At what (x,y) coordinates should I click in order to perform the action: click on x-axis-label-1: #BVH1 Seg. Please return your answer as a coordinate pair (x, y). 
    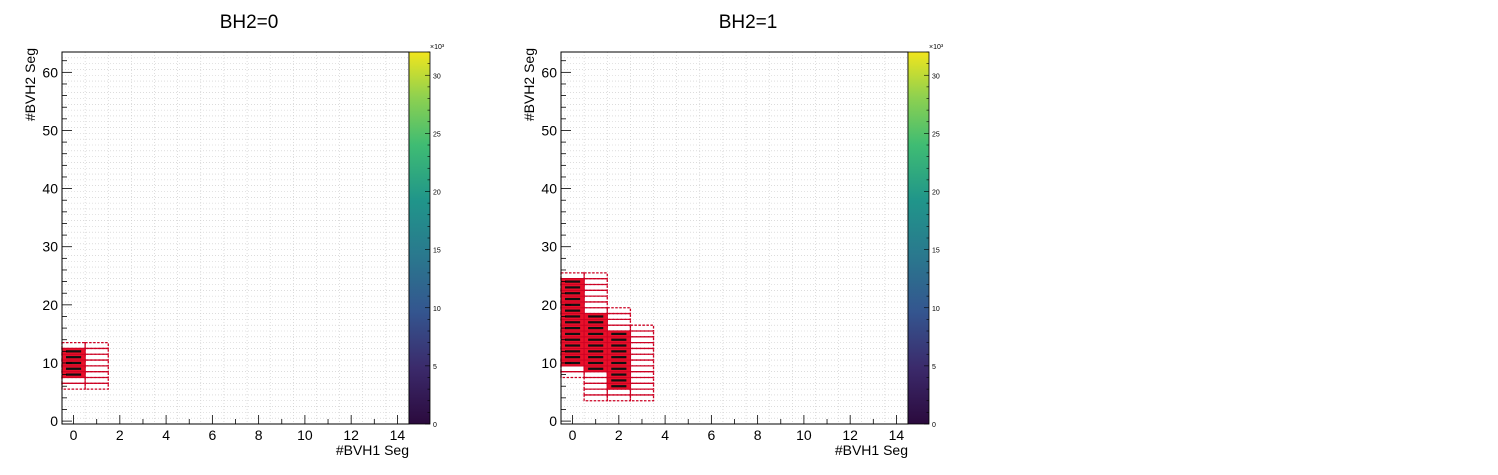
    Looking at the image, I should click on (372, 450).